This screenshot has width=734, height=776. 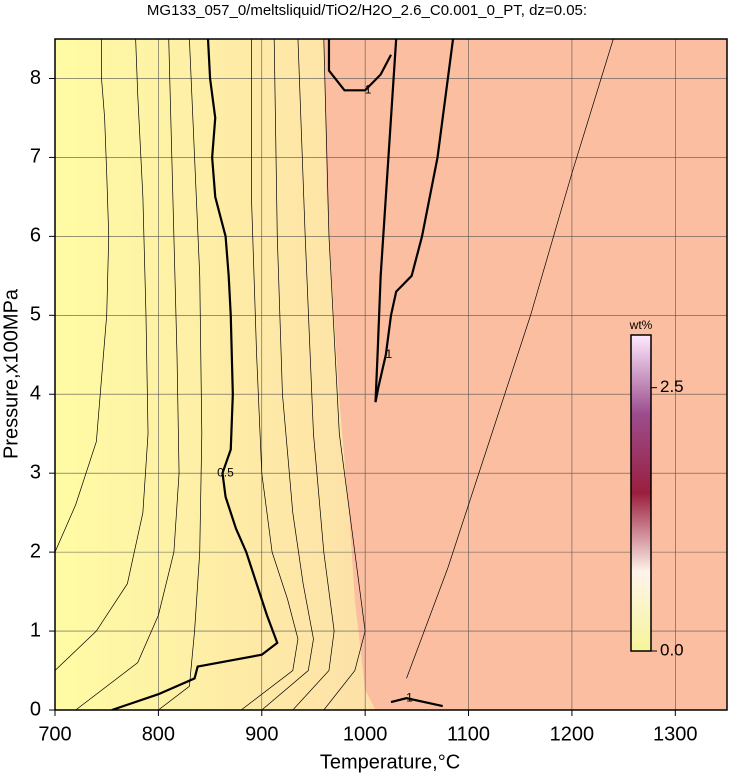 I want to click on y-tick-label: 0, so click(x=35, y=709).